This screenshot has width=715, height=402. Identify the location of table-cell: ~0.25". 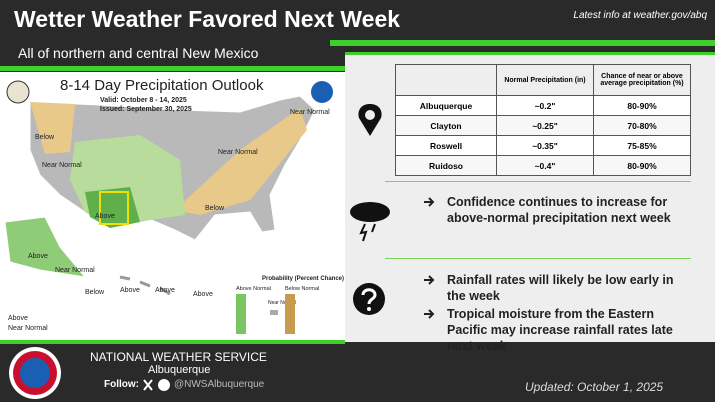
(545, 125).